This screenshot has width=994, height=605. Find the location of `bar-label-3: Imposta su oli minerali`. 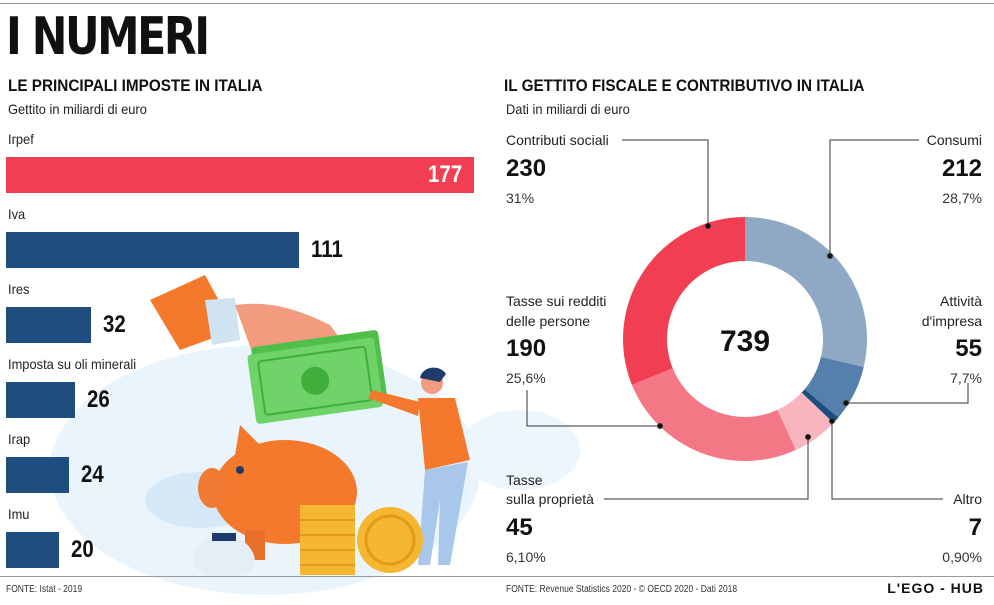

bar-label-3: Imposta su oli minerali is located at coordinates (72, 364).